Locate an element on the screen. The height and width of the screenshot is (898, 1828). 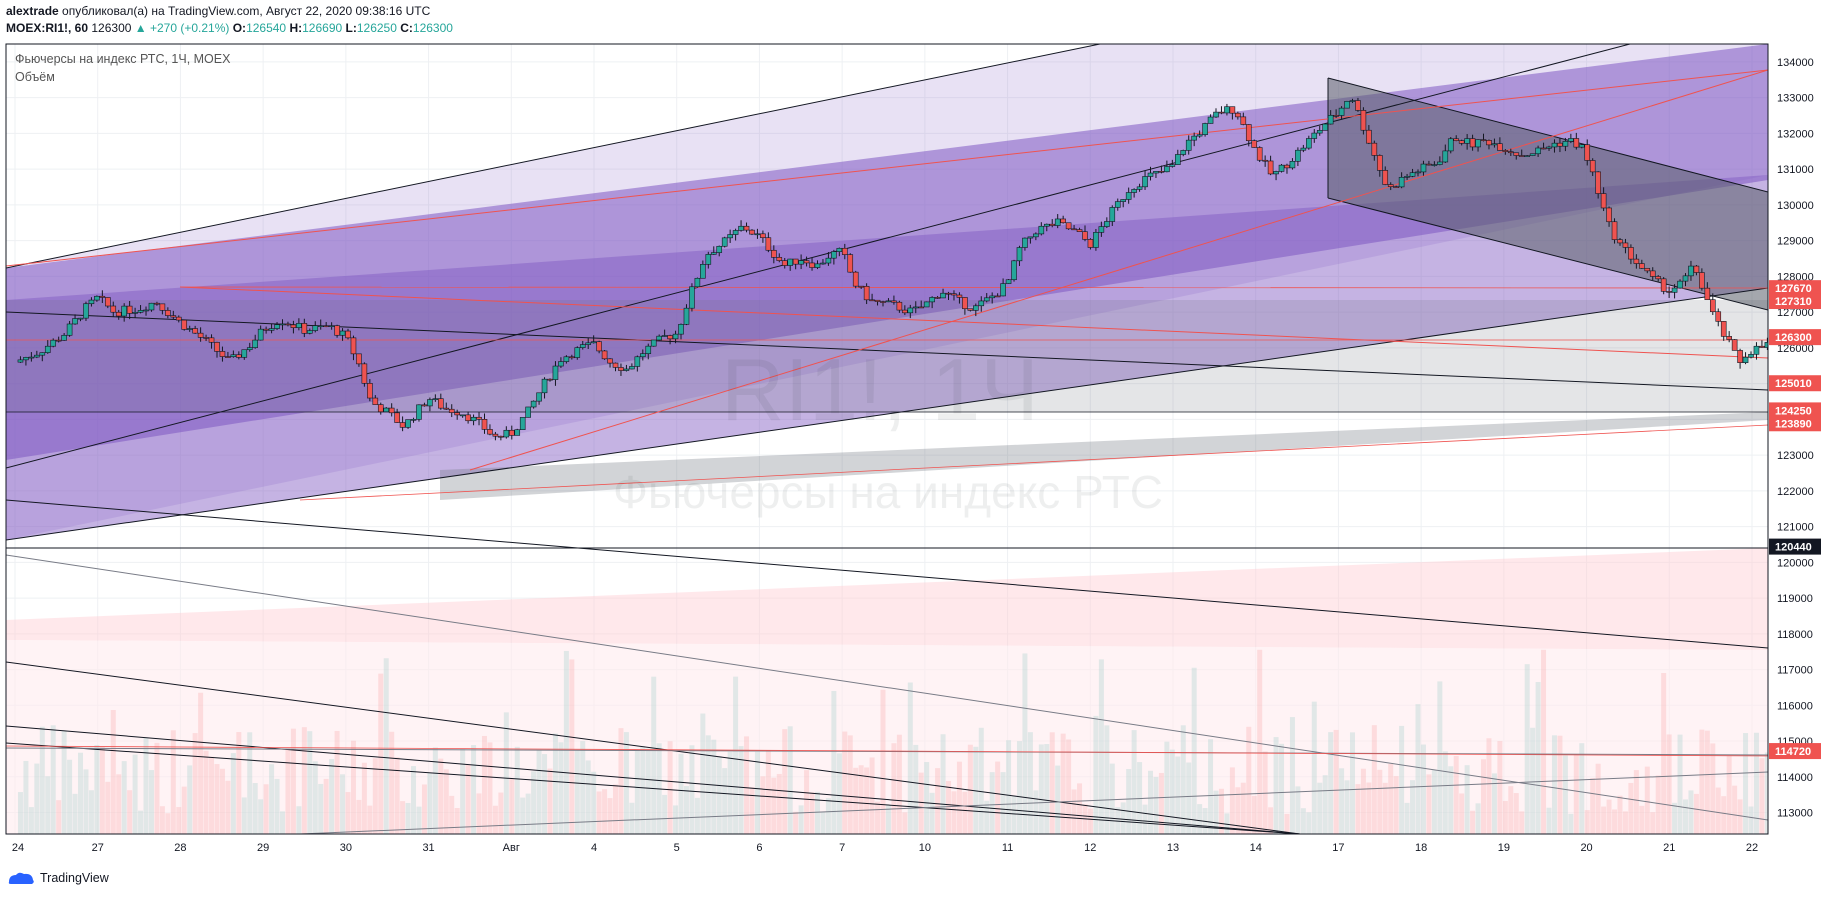
close-value: 126300 is located at coordinates (432, 28).